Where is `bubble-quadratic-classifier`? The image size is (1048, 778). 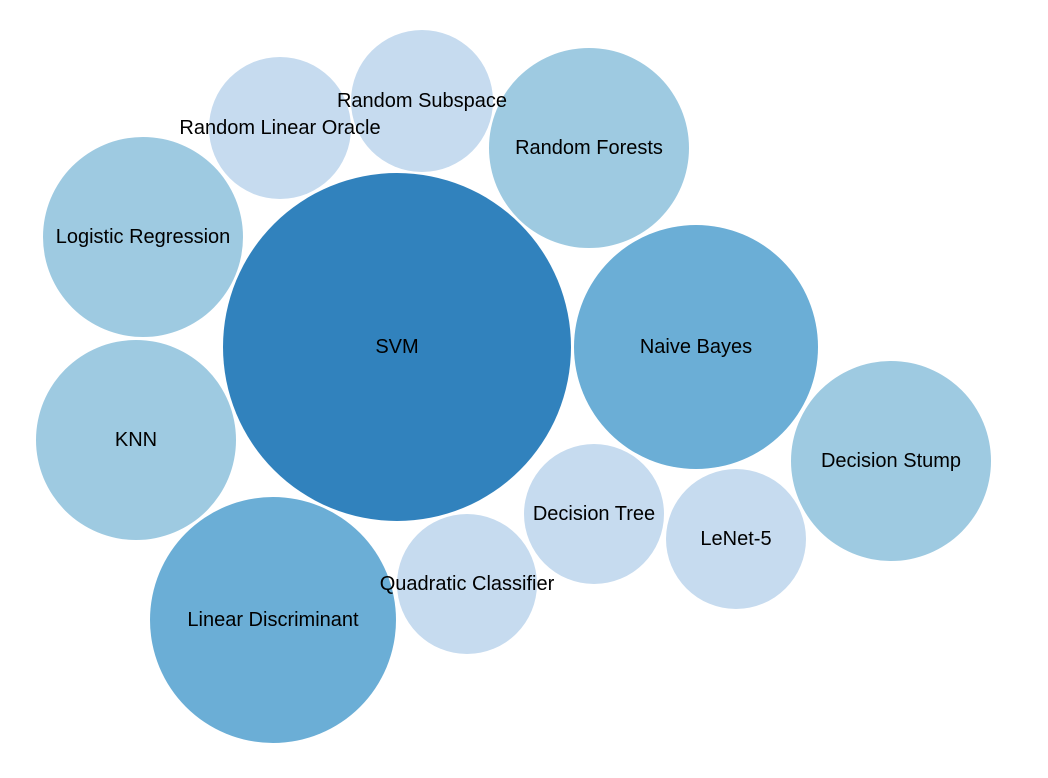
bubble-quadratic-classifier is located at coordinates (467, 584).